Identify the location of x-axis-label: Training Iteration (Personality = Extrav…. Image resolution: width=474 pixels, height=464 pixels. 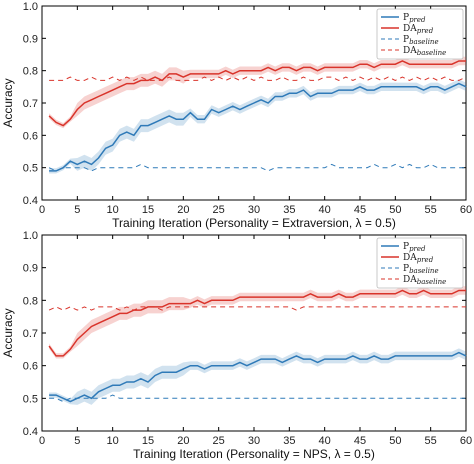
(254, 223).